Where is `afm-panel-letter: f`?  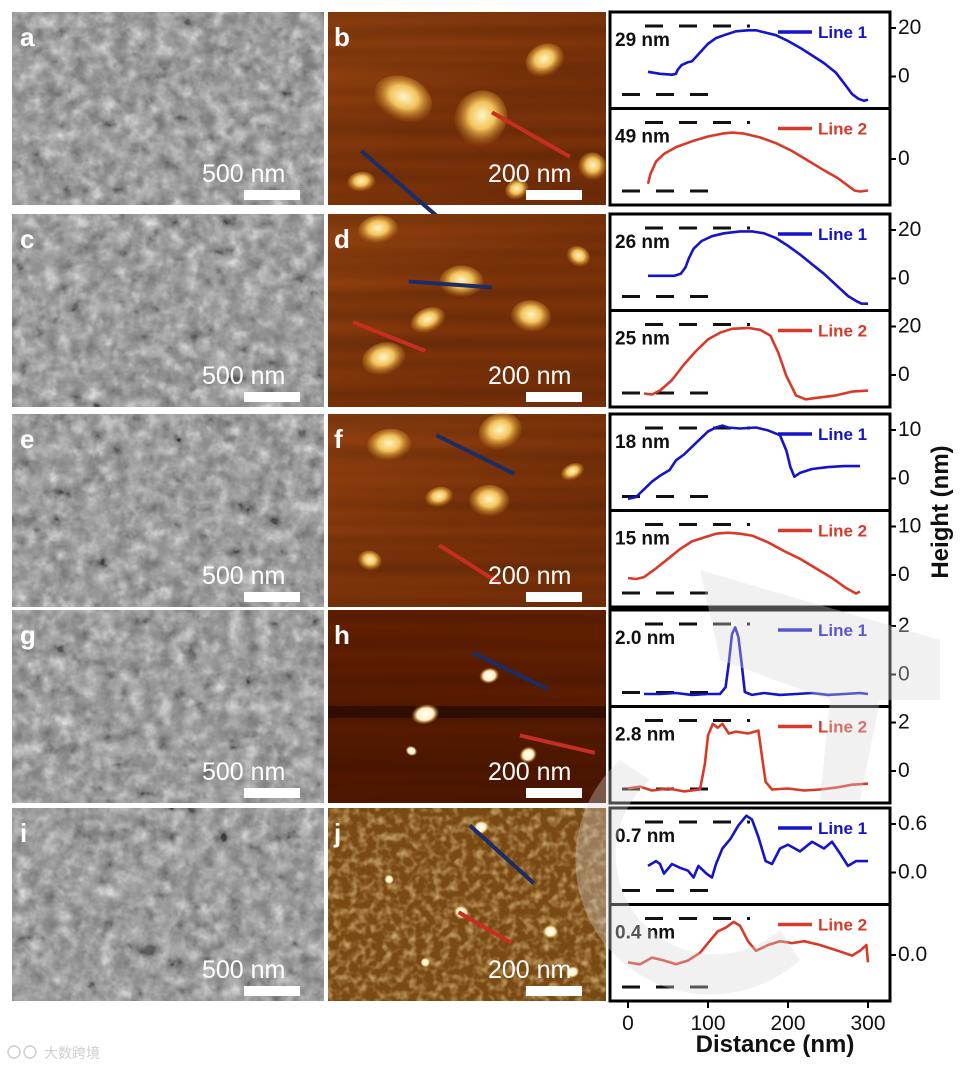
afm-panel-letter: f is located at coordinates (338, 439).